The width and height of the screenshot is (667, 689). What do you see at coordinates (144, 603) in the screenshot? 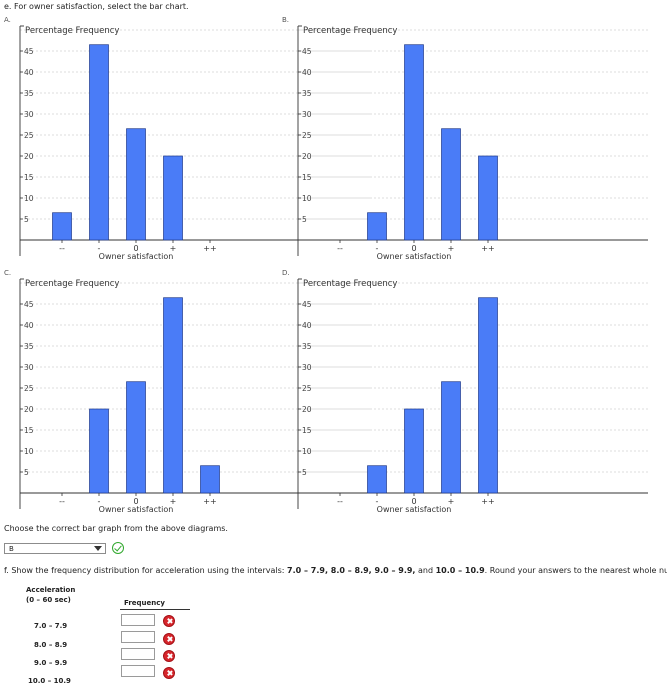
I see `table-header-frequency: Frequency` at bounding box center [144, 603].